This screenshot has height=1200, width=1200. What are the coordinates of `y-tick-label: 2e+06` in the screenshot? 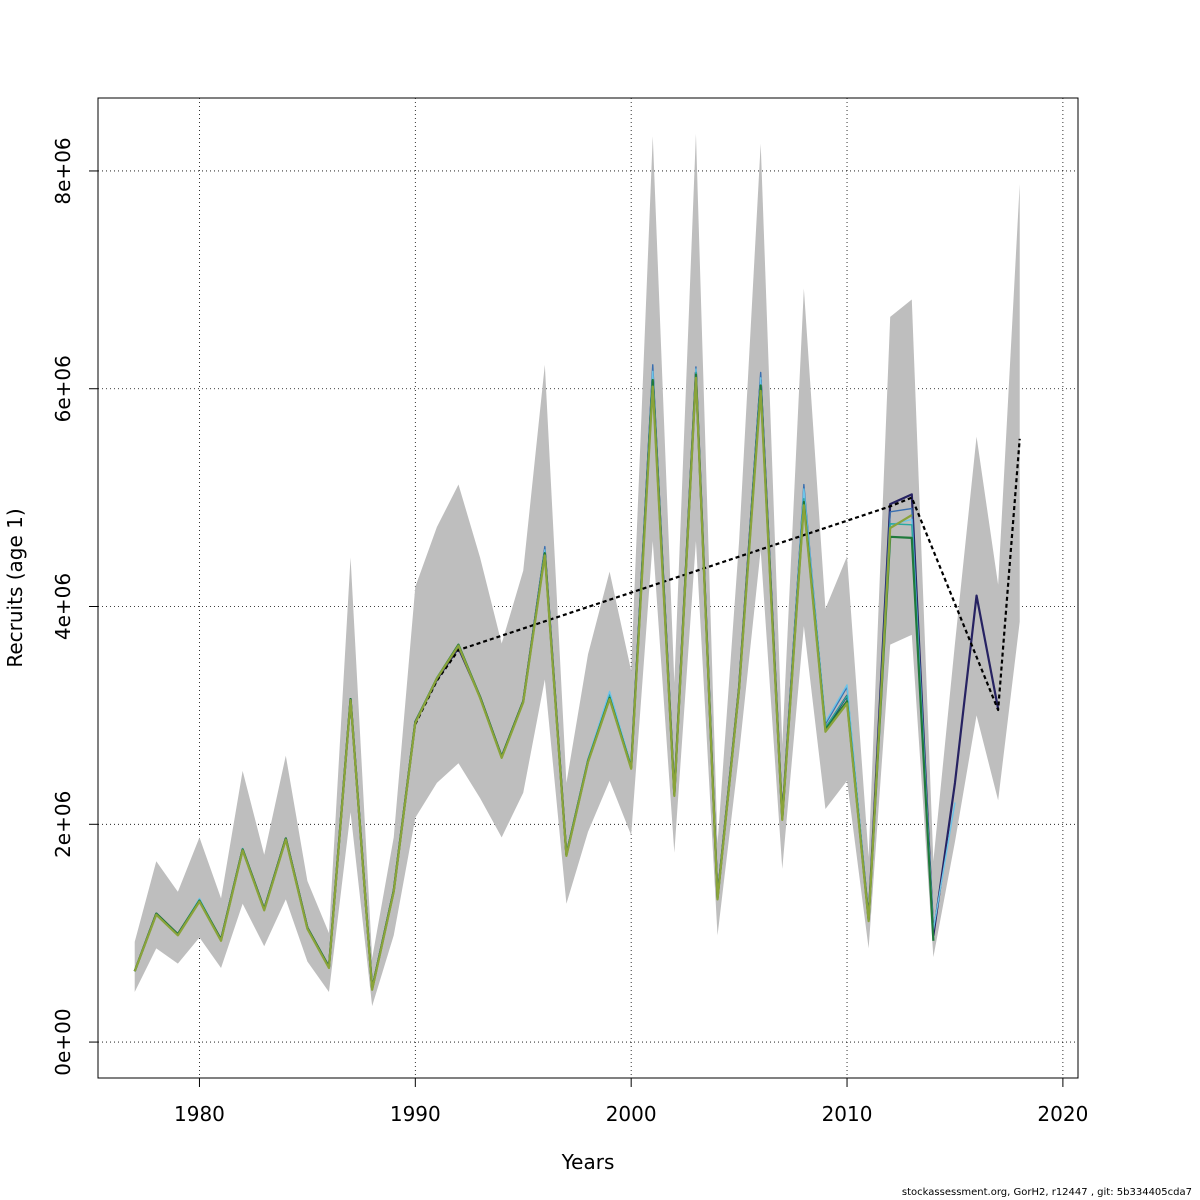 It's located at (63, 824).